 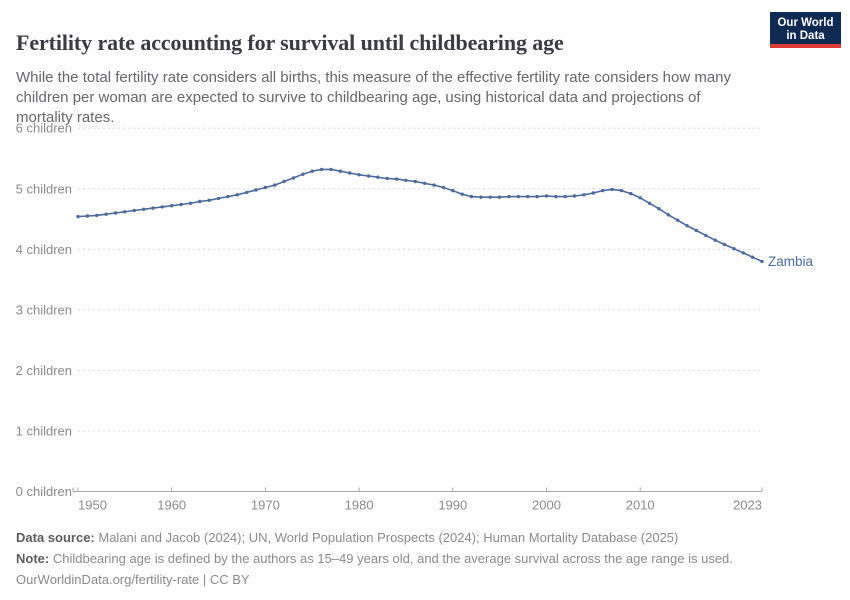 What do you see at coordinates (359, 505) in the screenshot?
I see `x-axis-tick-label: 1980` at bounding box center [359, 505].